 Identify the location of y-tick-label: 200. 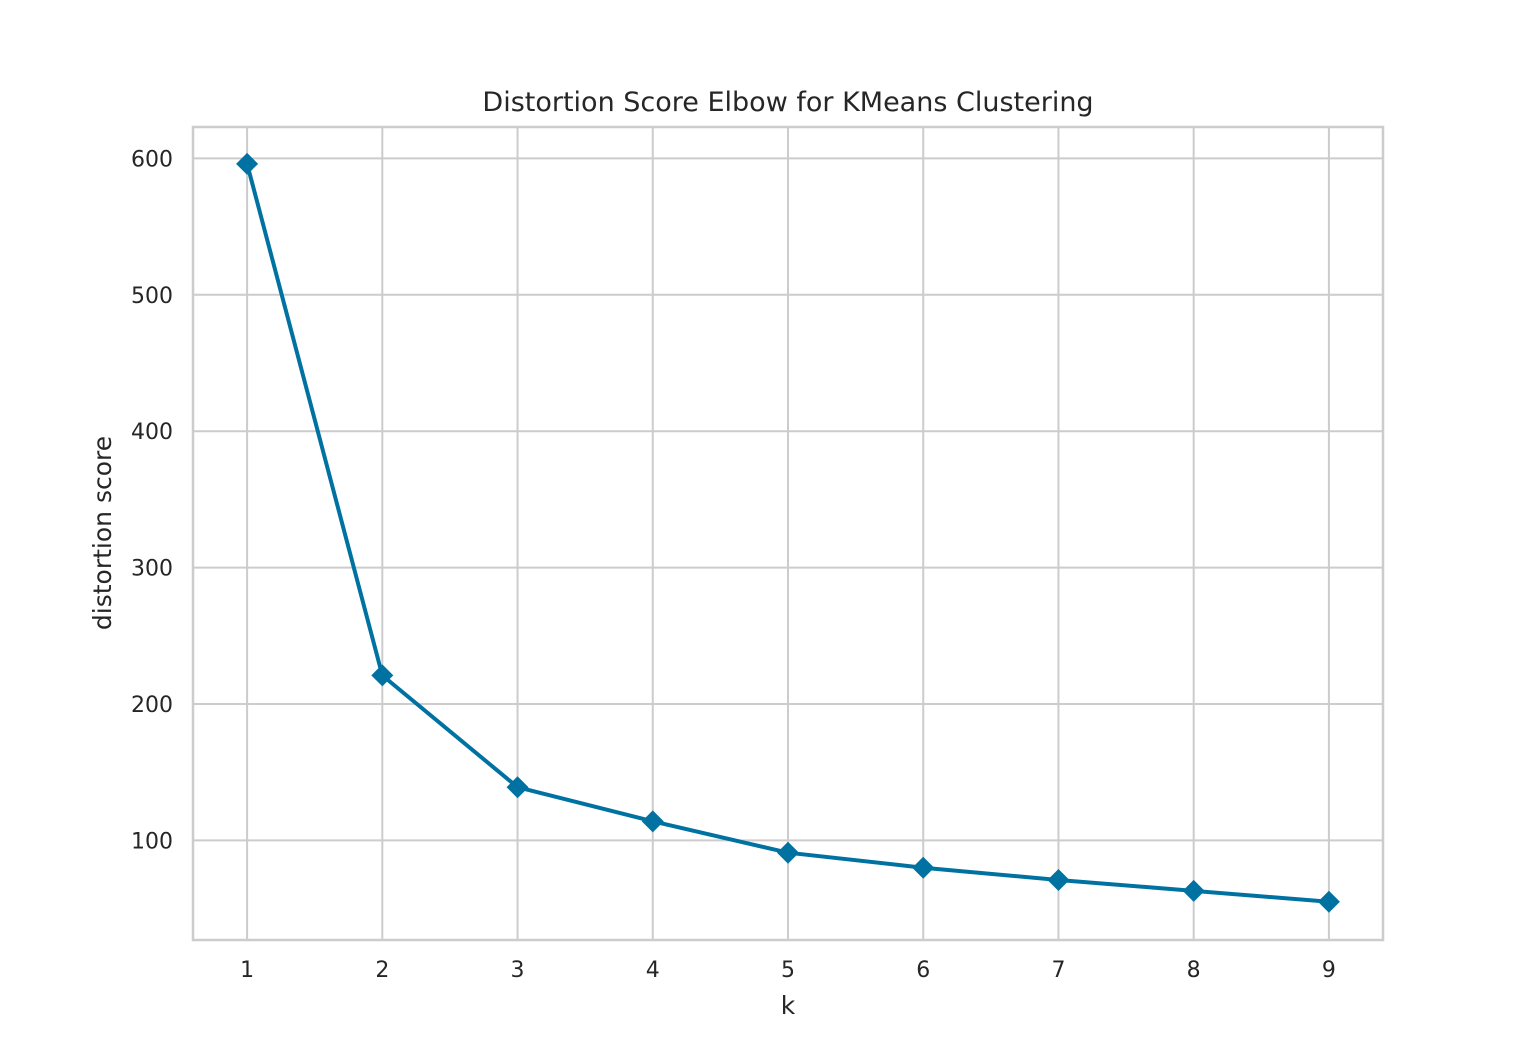
(152, 705).